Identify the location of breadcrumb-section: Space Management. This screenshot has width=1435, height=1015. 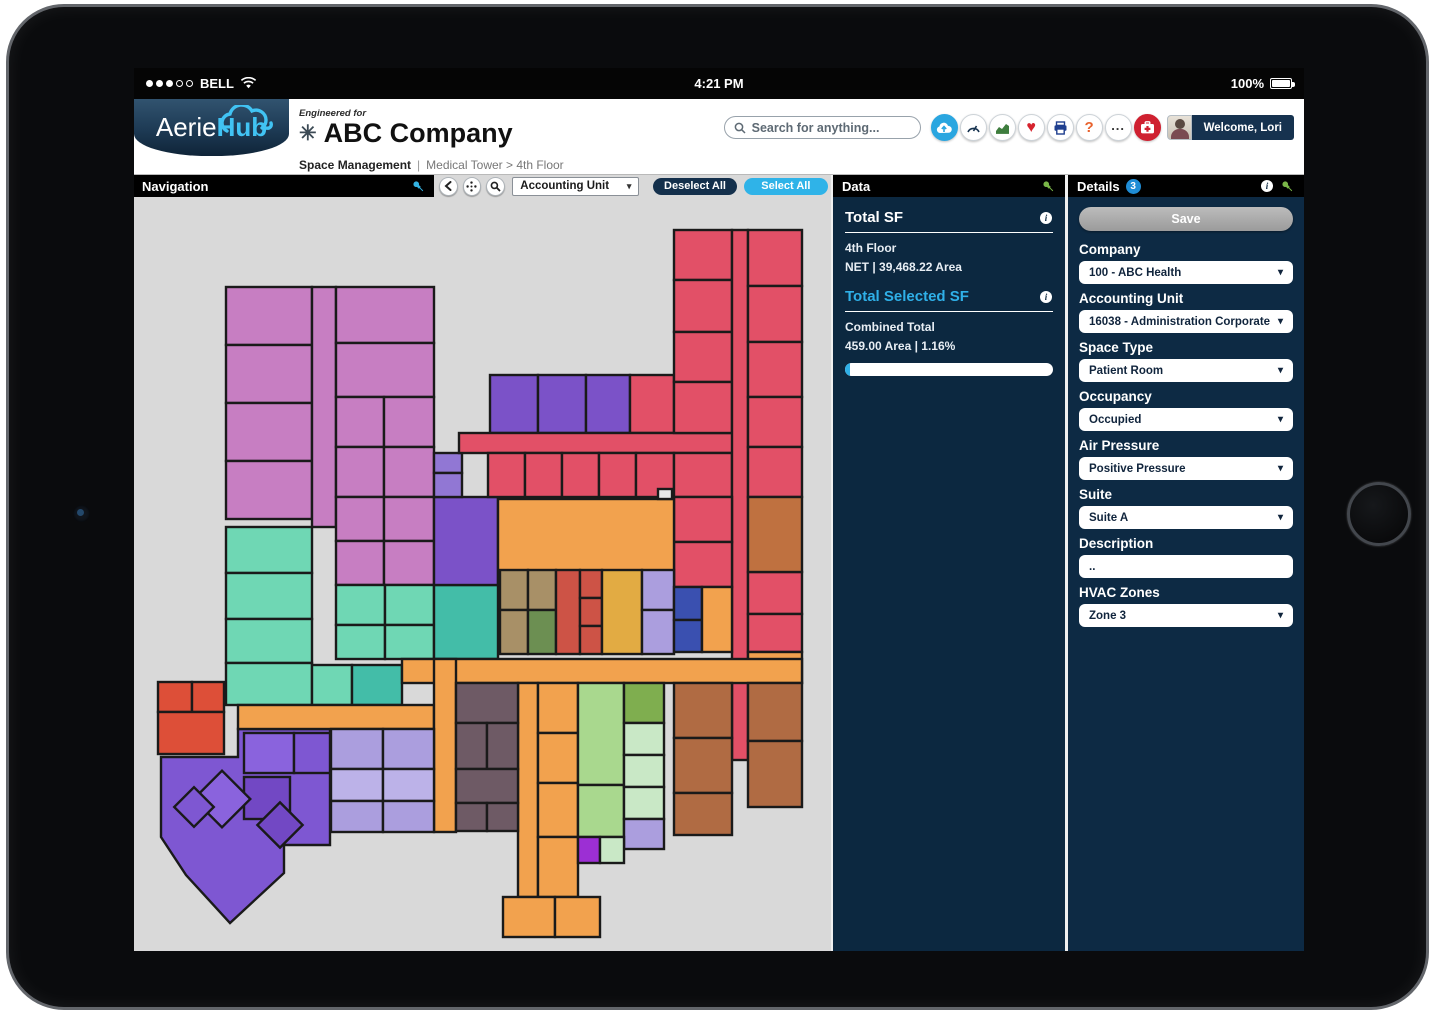
(355, 165).